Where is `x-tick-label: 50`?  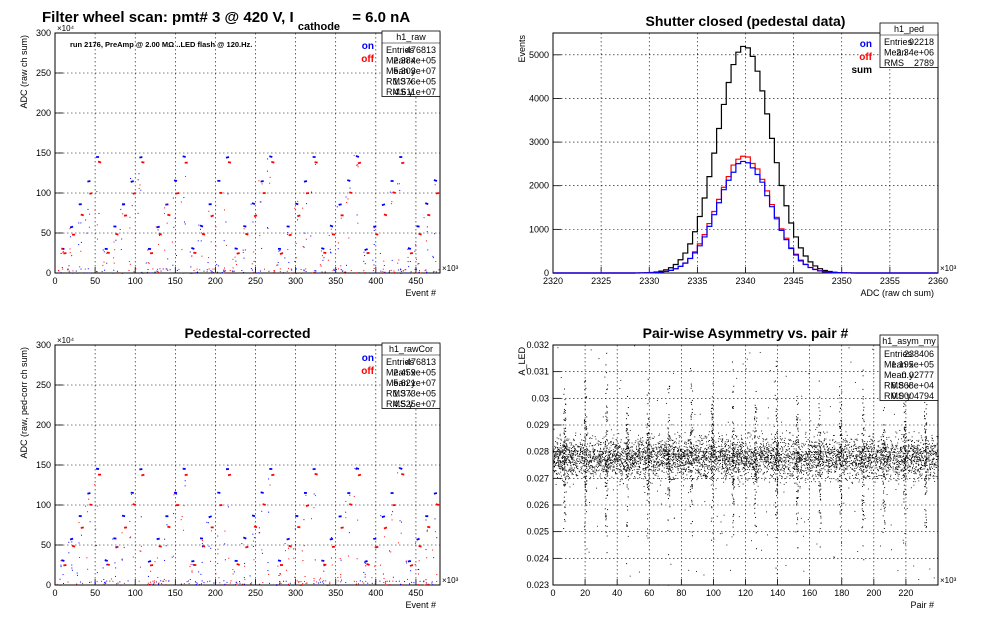
x-tick-label: 50 is located at coordinates (95, 281).